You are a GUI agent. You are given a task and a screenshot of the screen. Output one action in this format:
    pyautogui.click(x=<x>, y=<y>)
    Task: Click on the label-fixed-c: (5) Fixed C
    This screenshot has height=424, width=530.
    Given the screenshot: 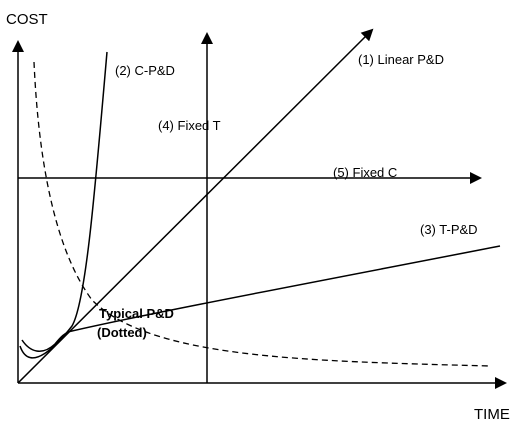 What is the action you would take?
    pyautogui.click(x=365, y=172)
    